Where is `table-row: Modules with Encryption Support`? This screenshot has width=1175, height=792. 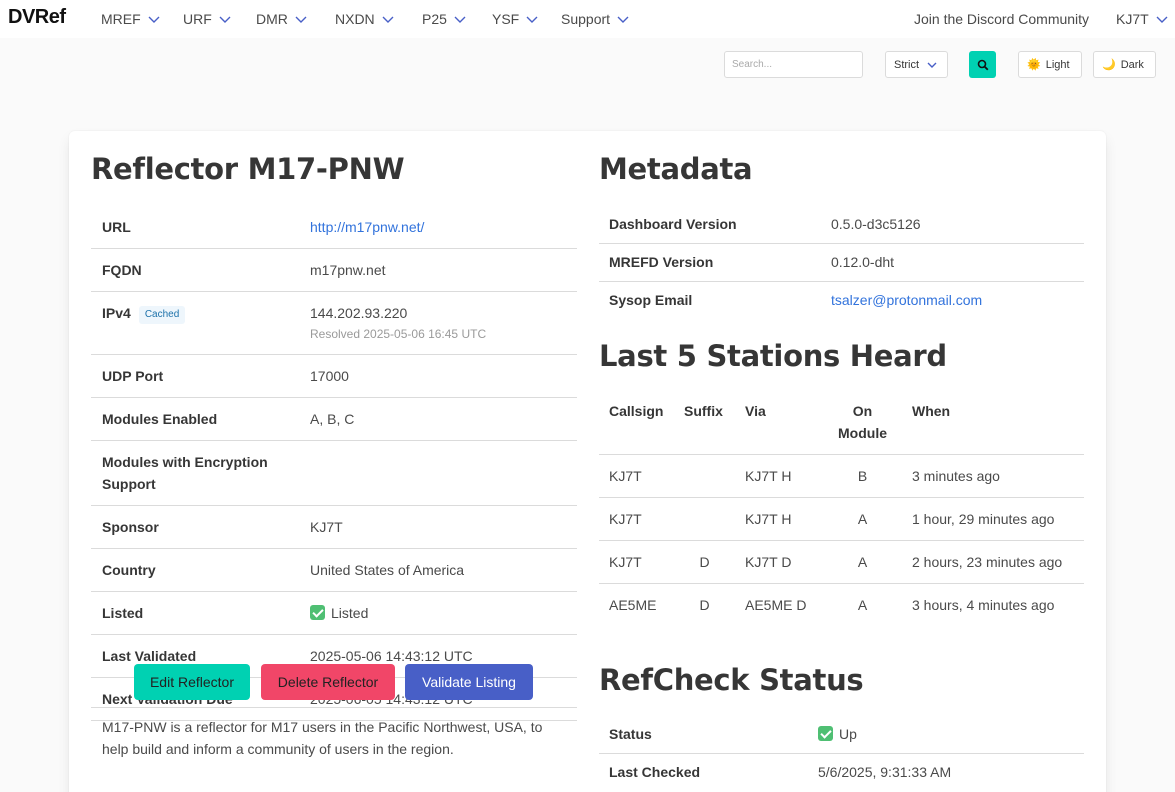 table-row: Modules with Encryption Support is located at coordinates (334, 473).